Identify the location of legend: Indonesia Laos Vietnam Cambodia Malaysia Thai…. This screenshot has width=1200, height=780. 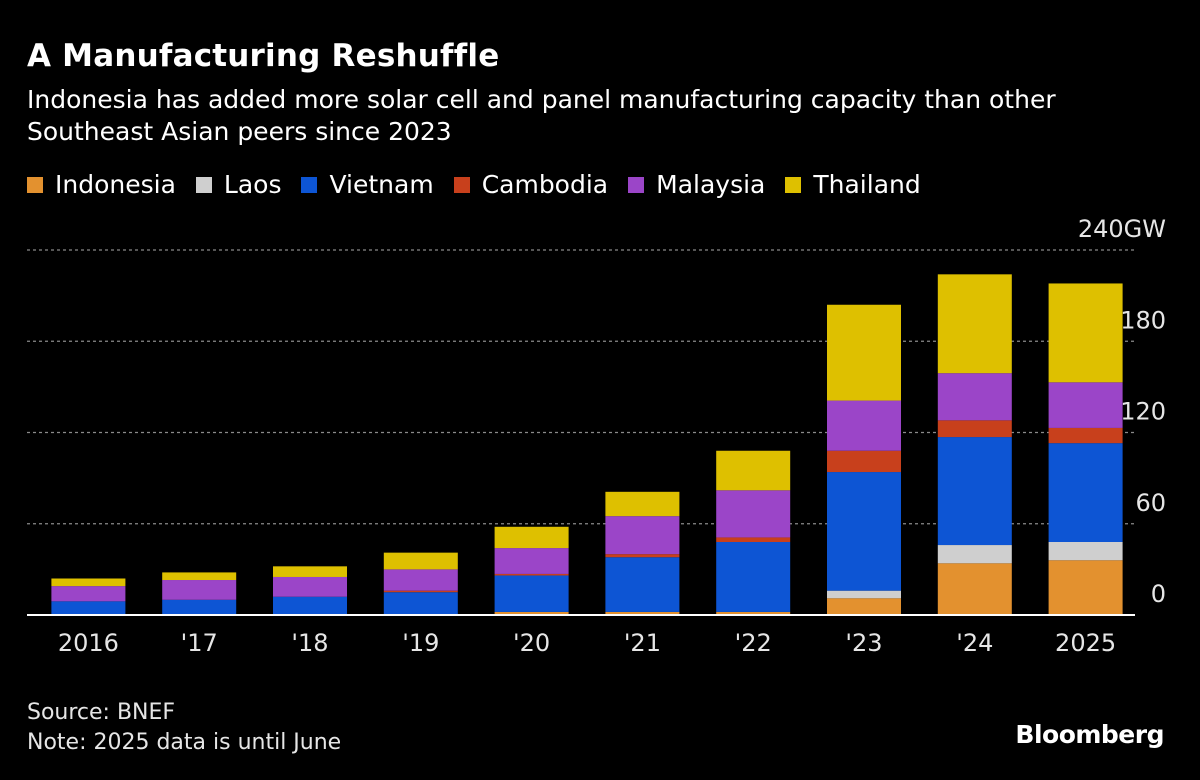
(484, 184).